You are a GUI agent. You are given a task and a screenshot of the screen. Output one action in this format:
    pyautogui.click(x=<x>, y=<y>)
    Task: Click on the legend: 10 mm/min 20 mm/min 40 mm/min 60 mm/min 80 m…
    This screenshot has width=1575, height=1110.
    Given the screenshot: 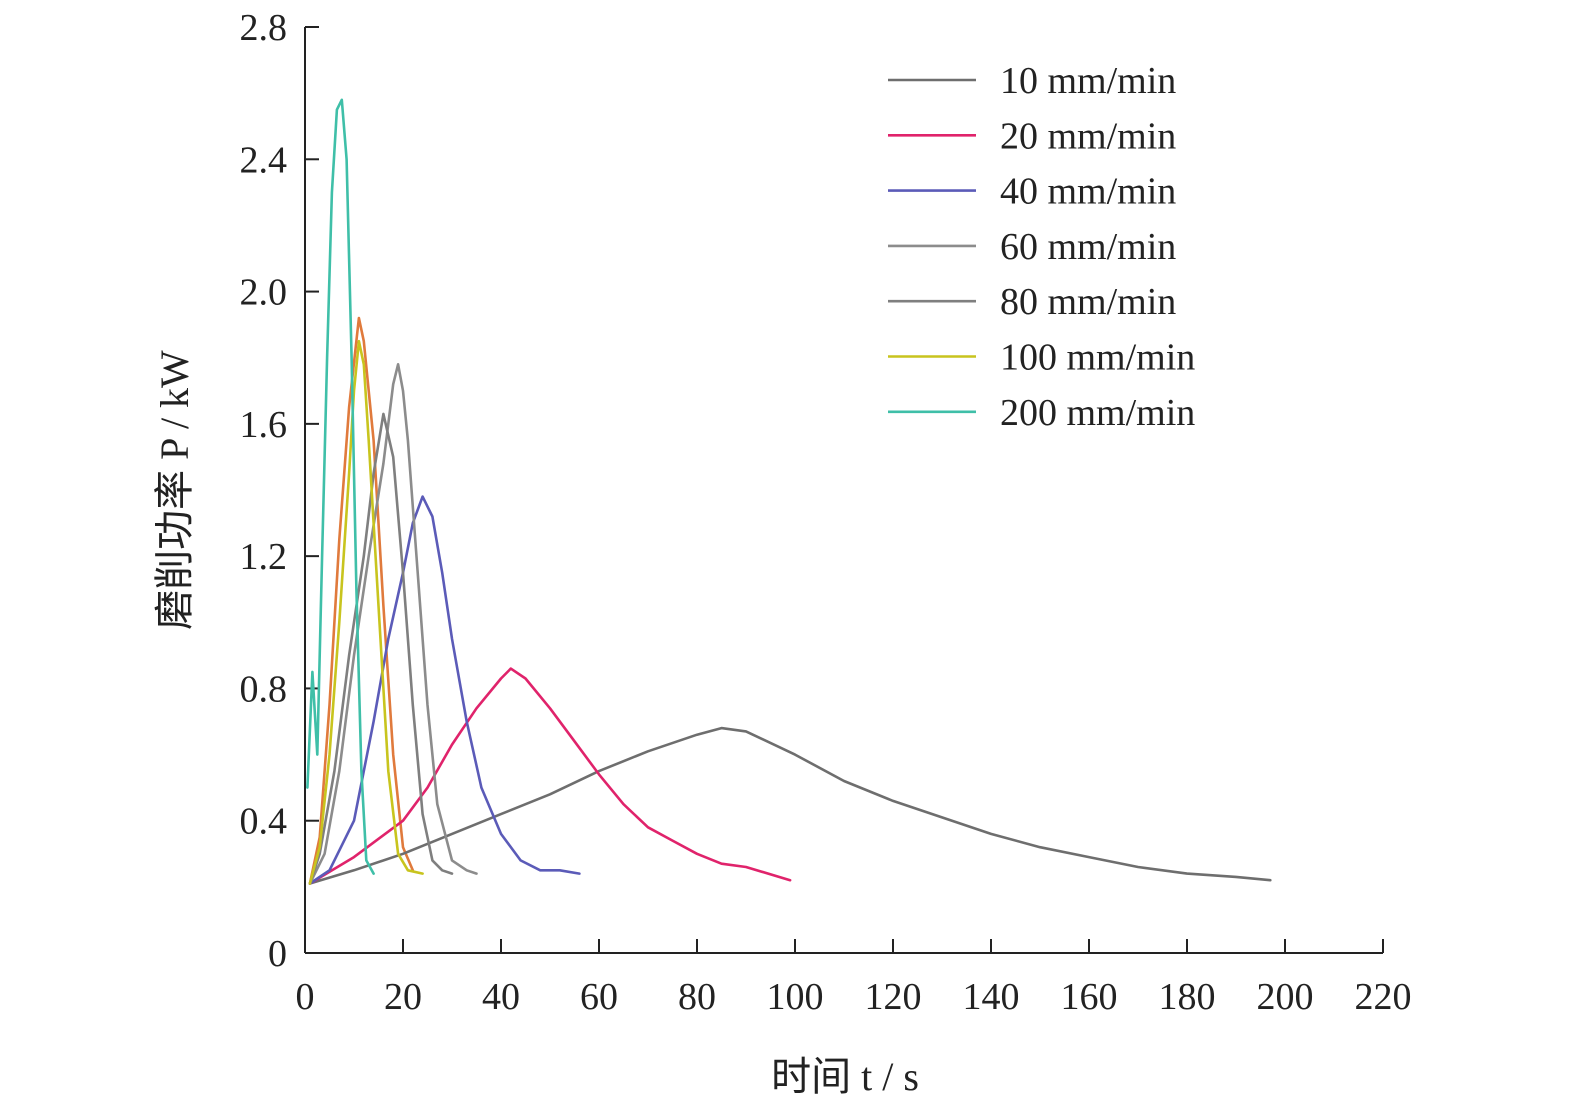 What is the action you would take?
    pyautogui.click(x=1041, y=247)
    